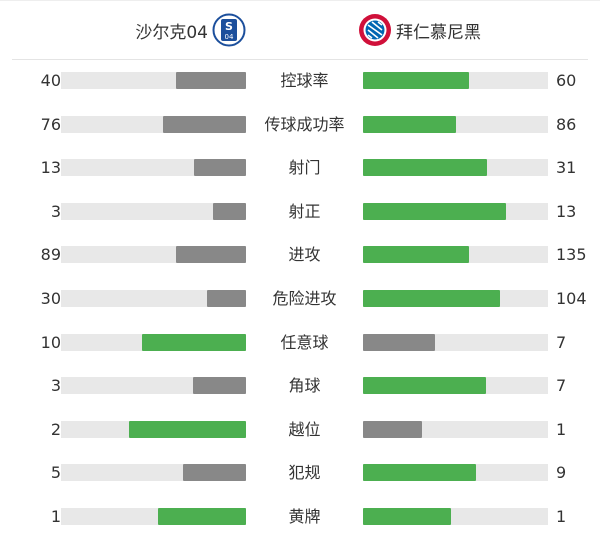 The width and height of the screenshot is (600, 537). I want to click on away-value: 60, so click(566, 80).